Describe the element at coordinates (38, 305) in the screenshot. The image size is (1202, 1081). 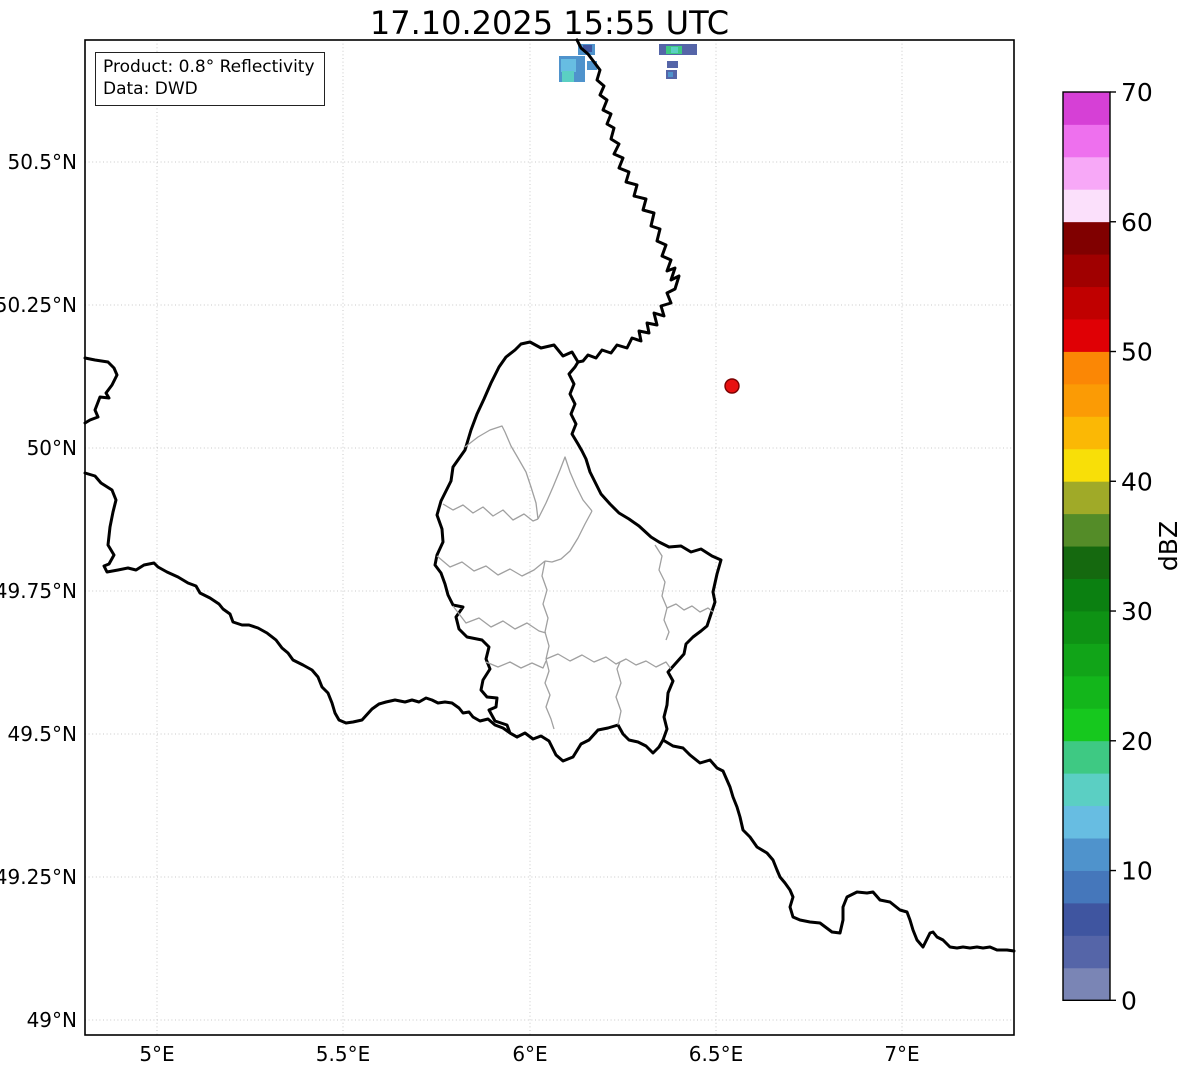
I see `lat-tick-label: 50.25°N` at that location.